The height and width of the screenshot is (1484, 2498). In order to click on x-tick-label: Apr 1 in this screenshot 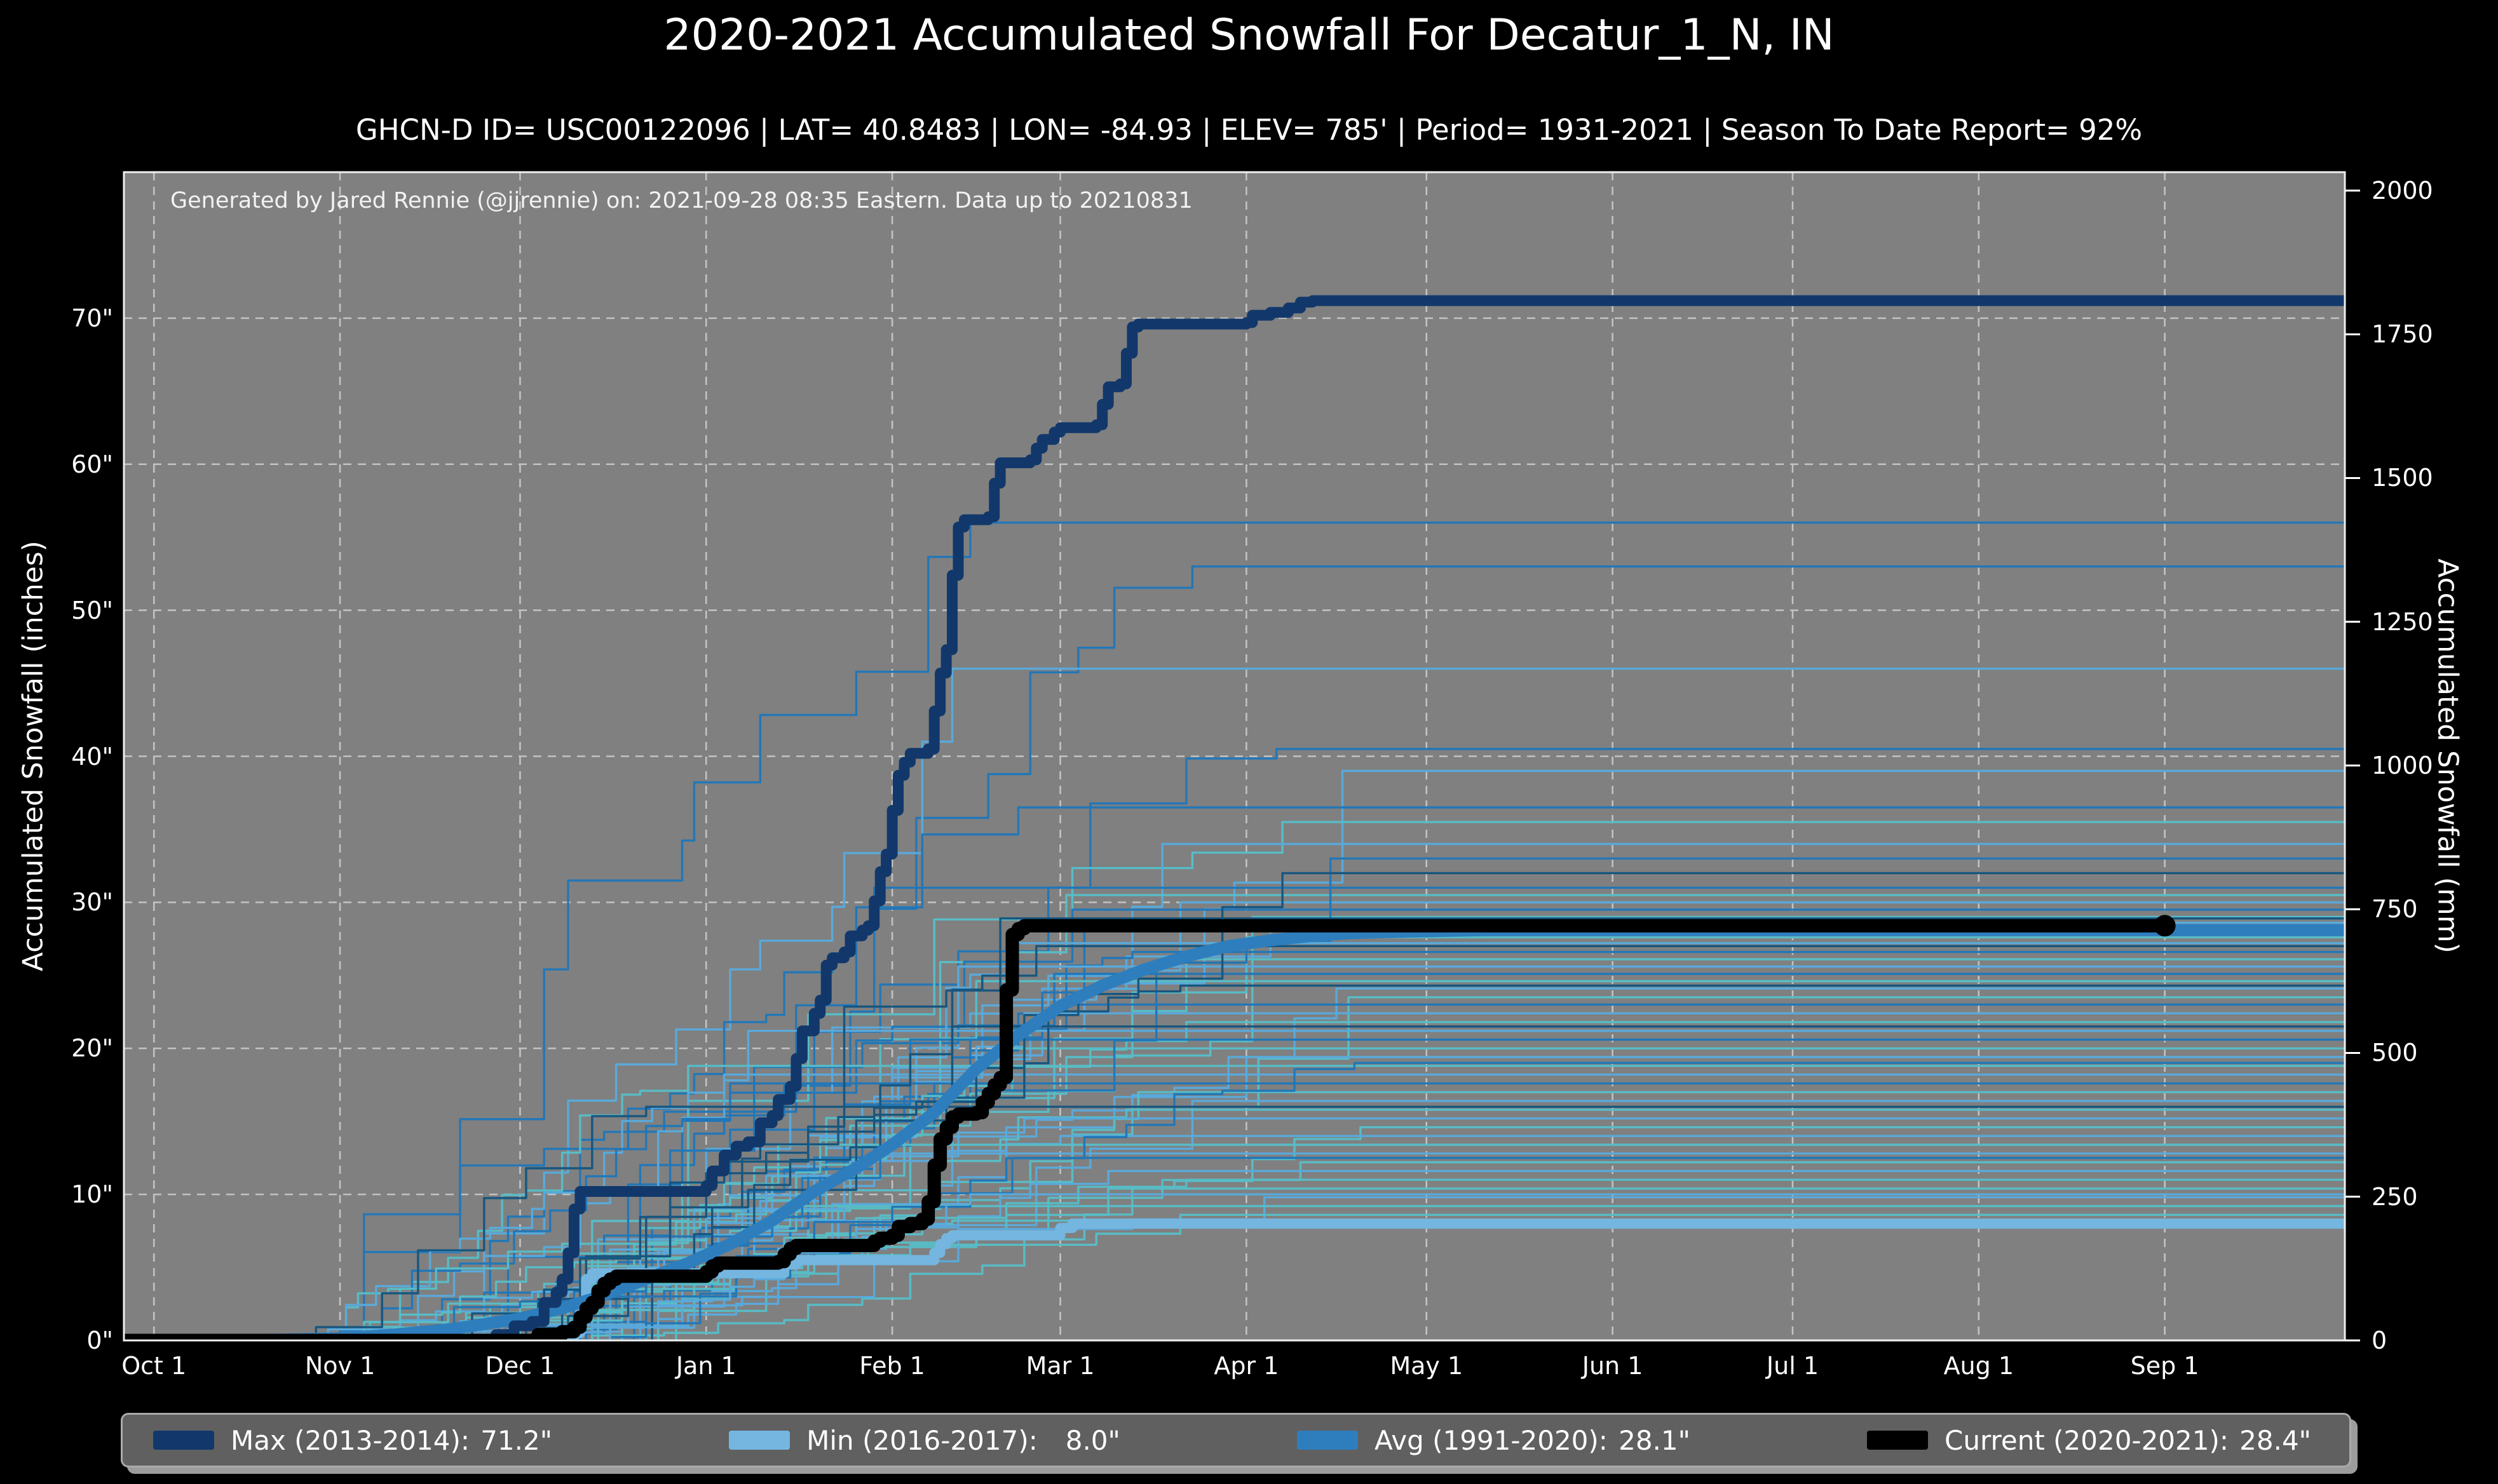, I will do `click(1246, 1366)`.